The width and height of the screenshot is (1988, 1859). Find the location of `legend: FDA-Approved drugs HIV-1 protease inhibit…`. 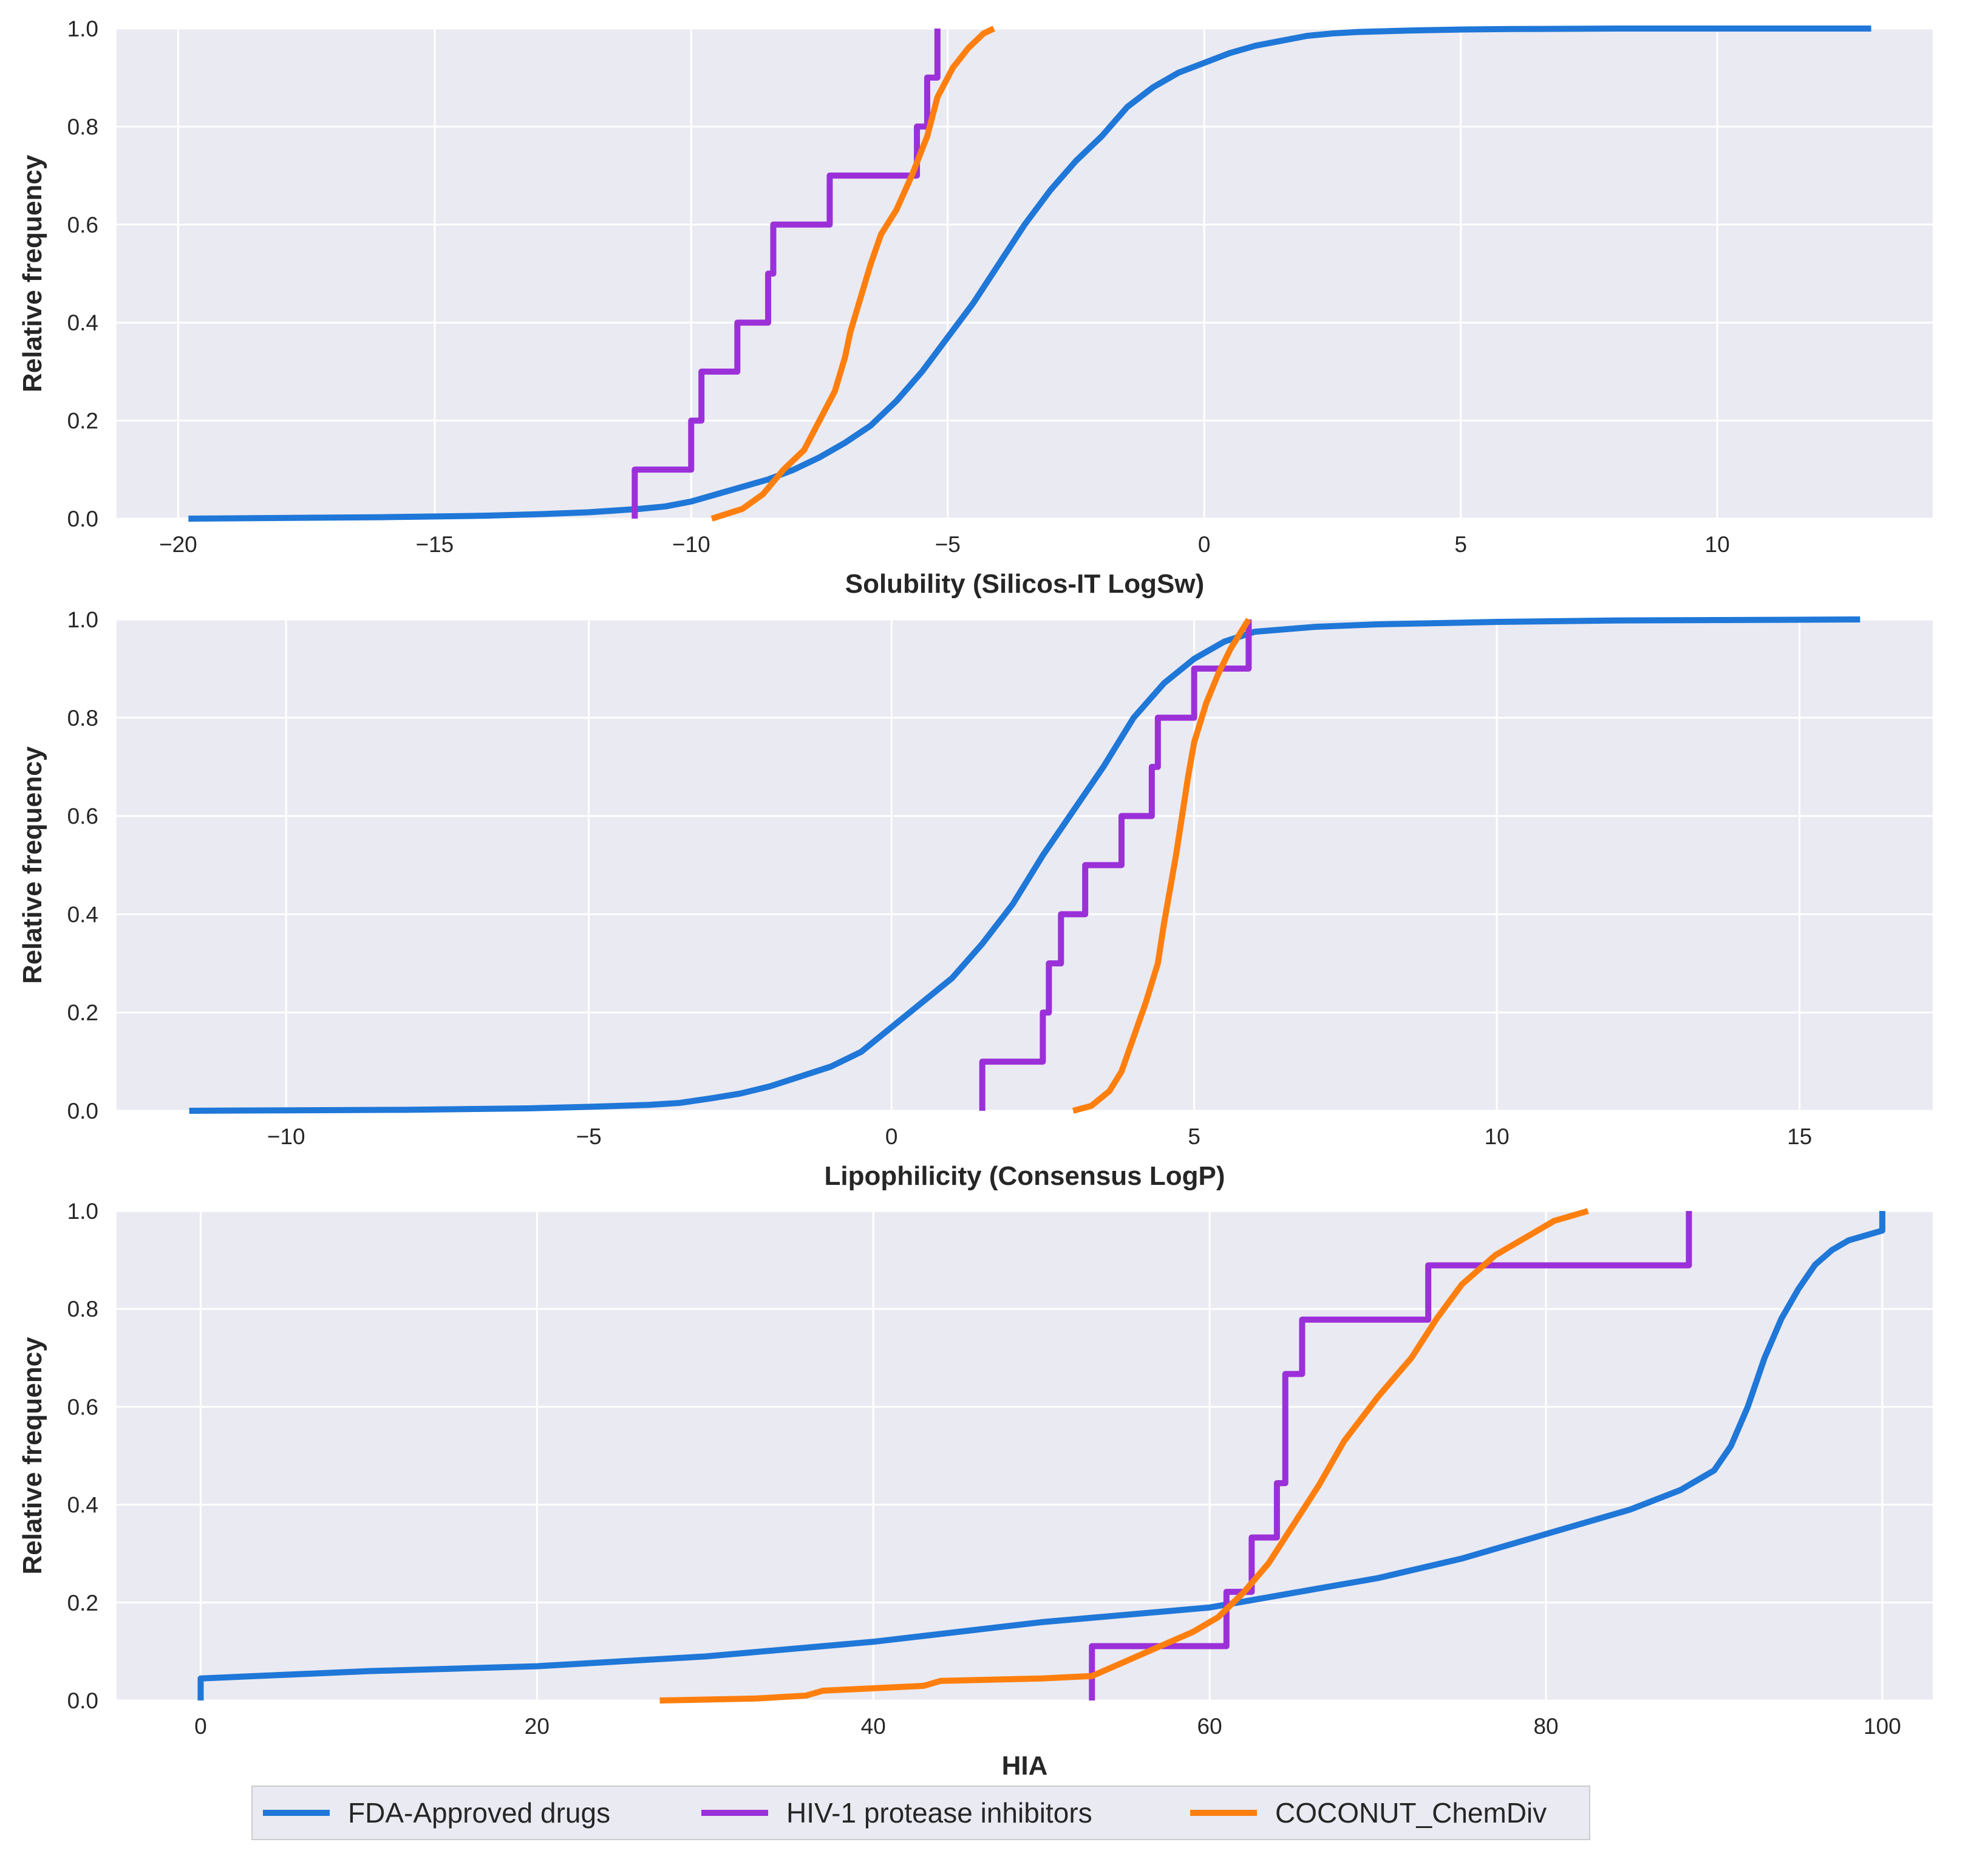

legend: FDA-Approved drugs HIV-1 protease inhibit… is located at coordinates (920, 1813).